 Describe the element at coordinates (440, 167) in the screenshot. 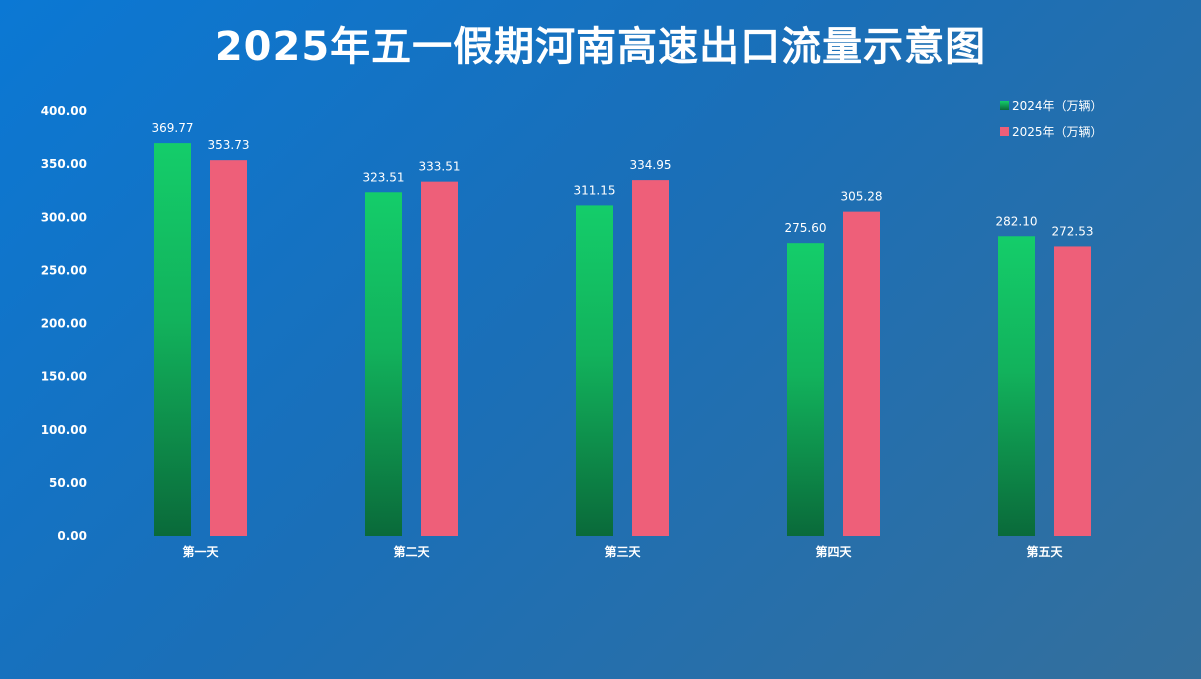

I see `data-label: 333.51` at that location.